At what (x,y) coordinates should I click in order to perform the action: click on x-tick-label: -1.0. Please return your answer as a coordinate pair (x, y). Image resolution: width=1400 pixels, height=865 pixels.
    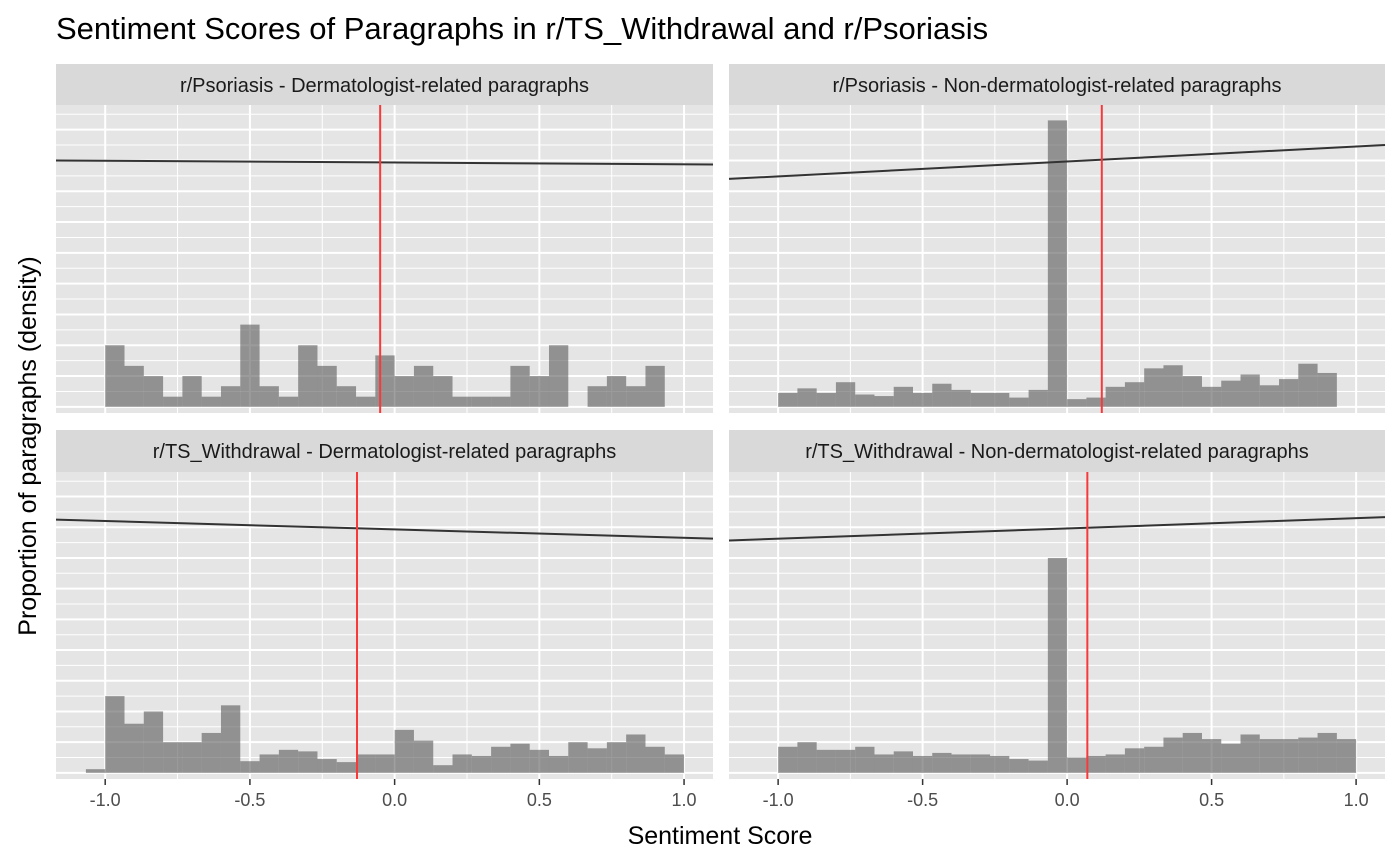
    Looking at the image, I should click on (105, 800).